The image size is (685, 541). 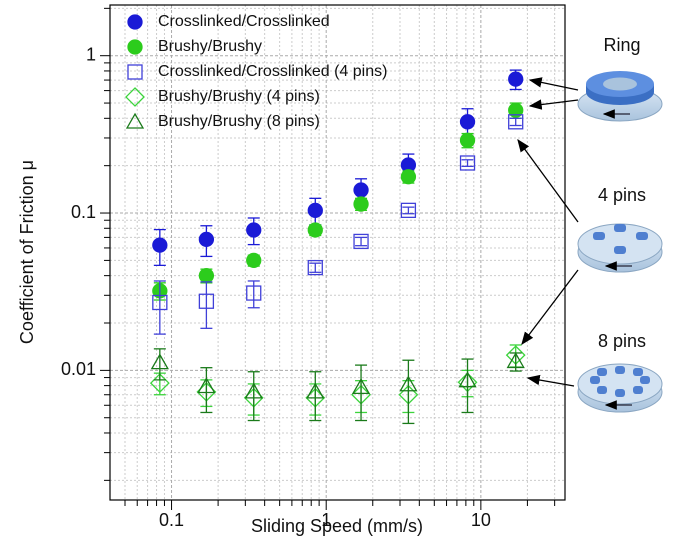 I want to click on legend-entry: Brushy/Brushy, so click(x=194, y=46).